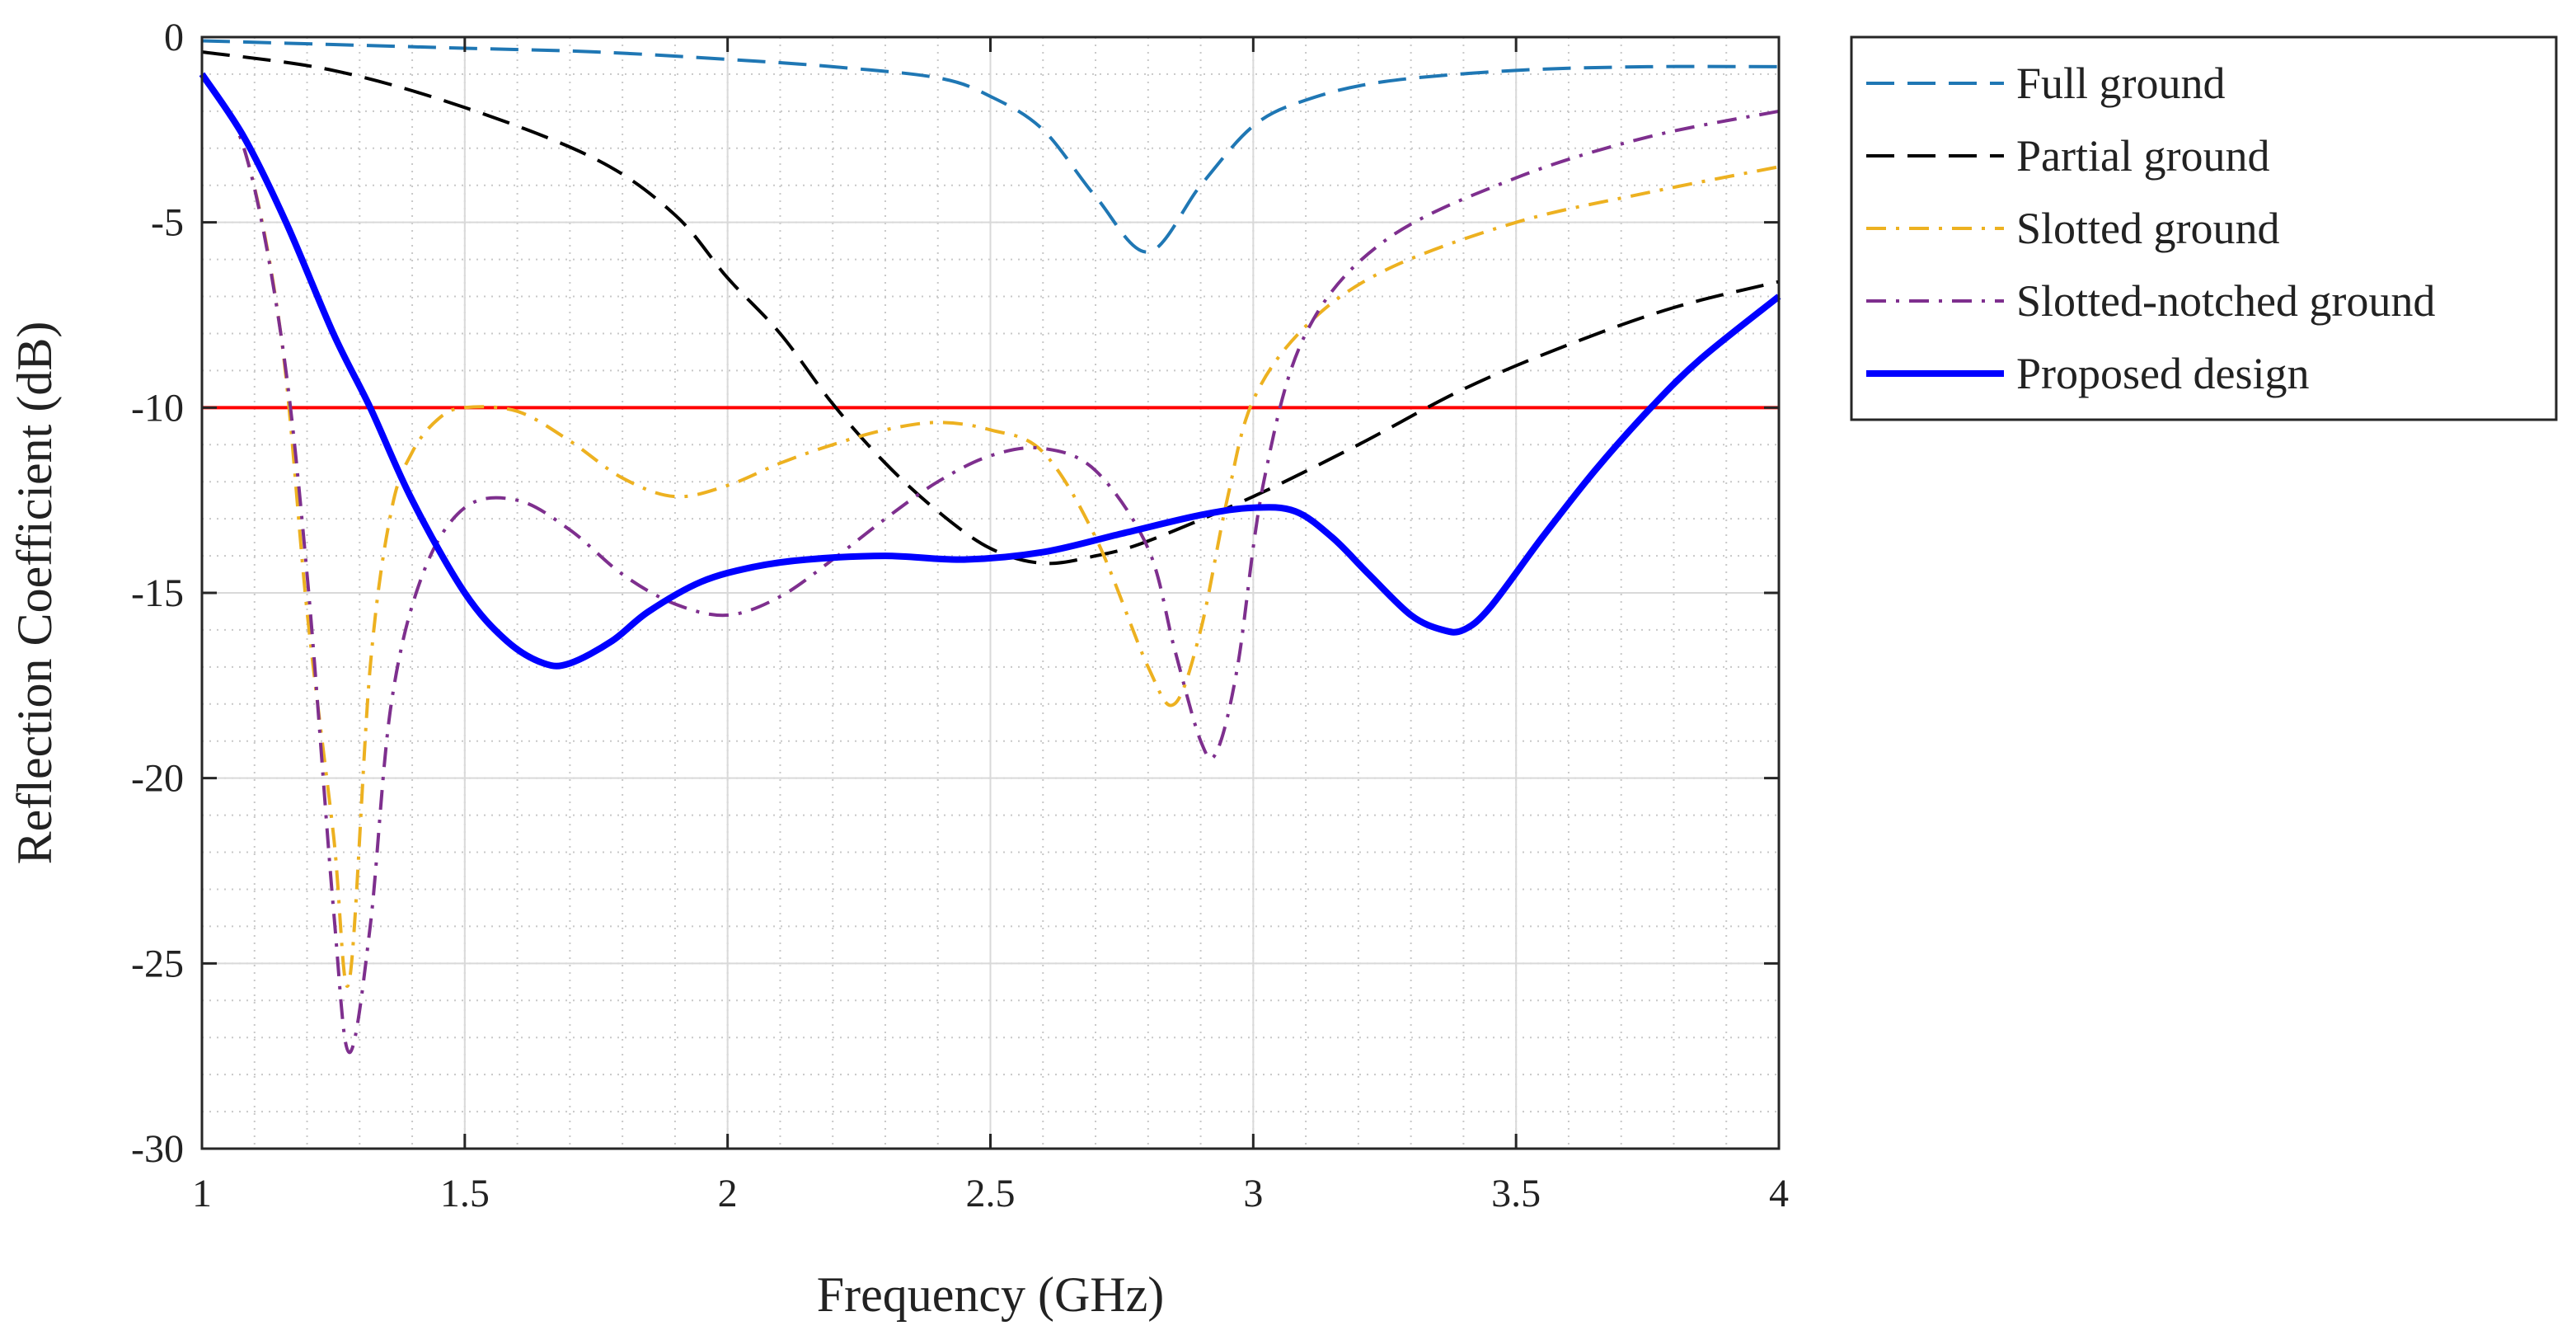  What do you see at coordinates (34, 593) in the screenshot?
I see `y-axis-label: Reflection Coefficient (dB)` at bounding box center [34, 593].